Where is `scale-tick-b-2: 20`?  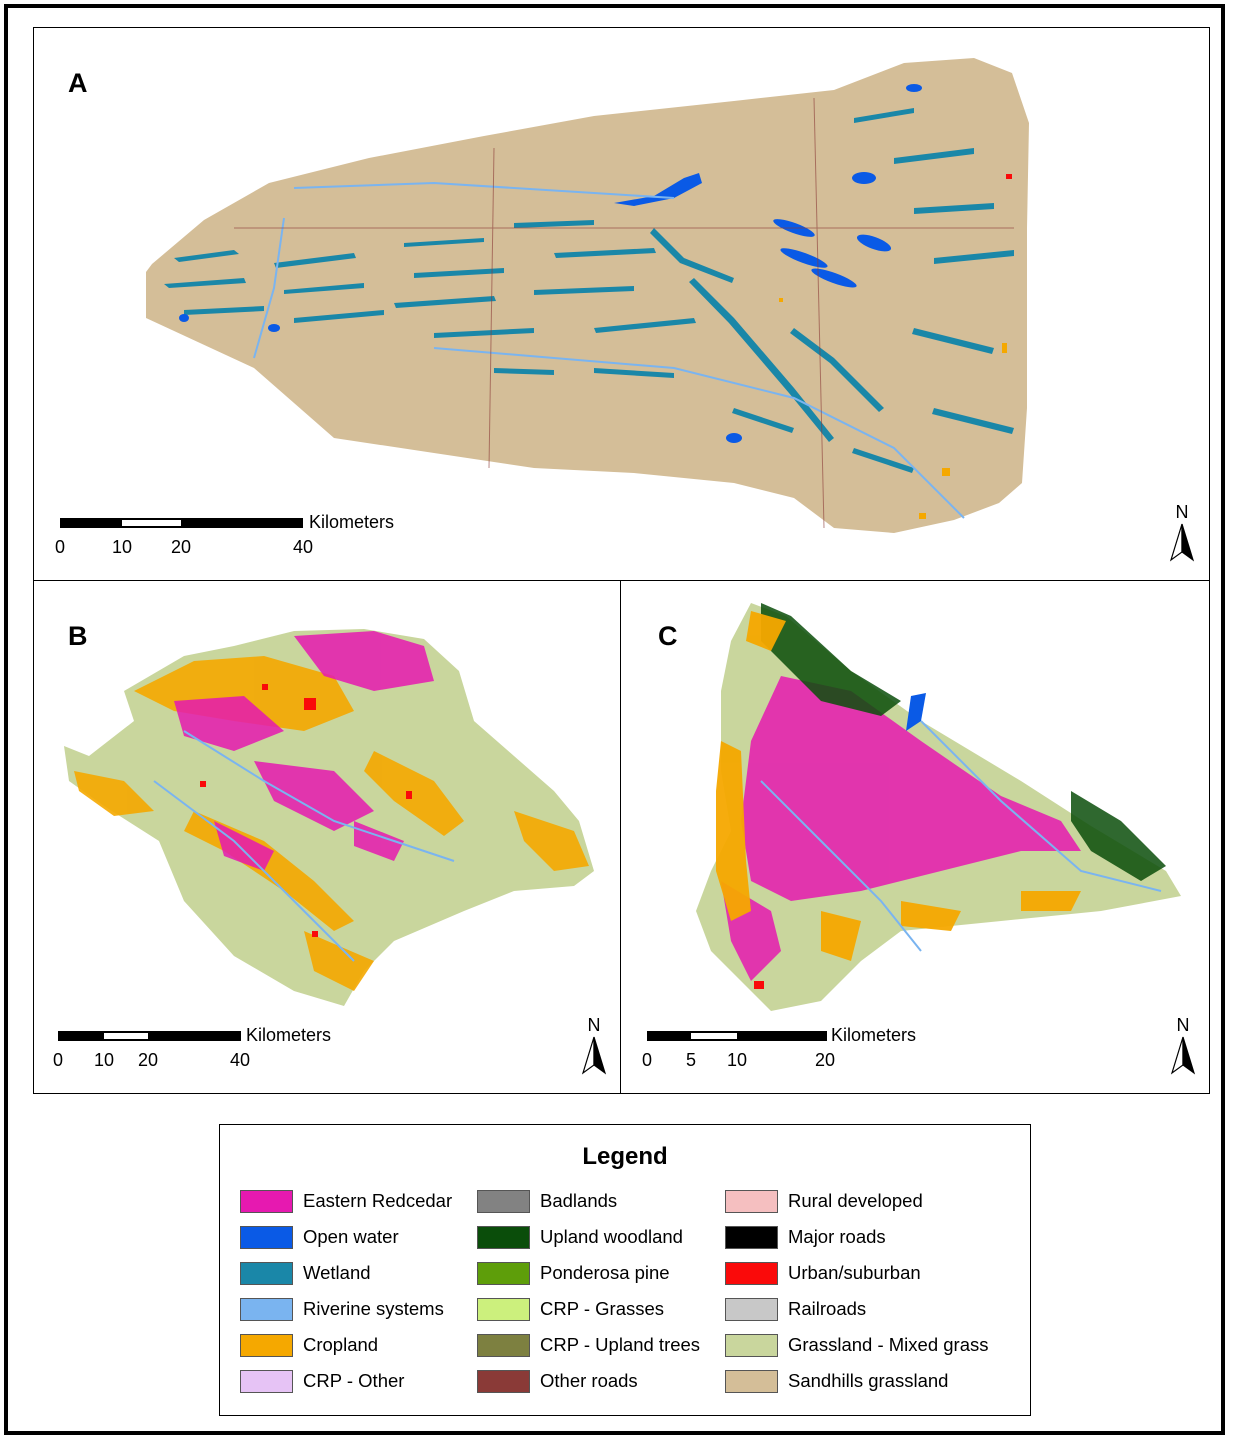 scale-tick-b-2: 20 is located at coordinates (148, 1060).